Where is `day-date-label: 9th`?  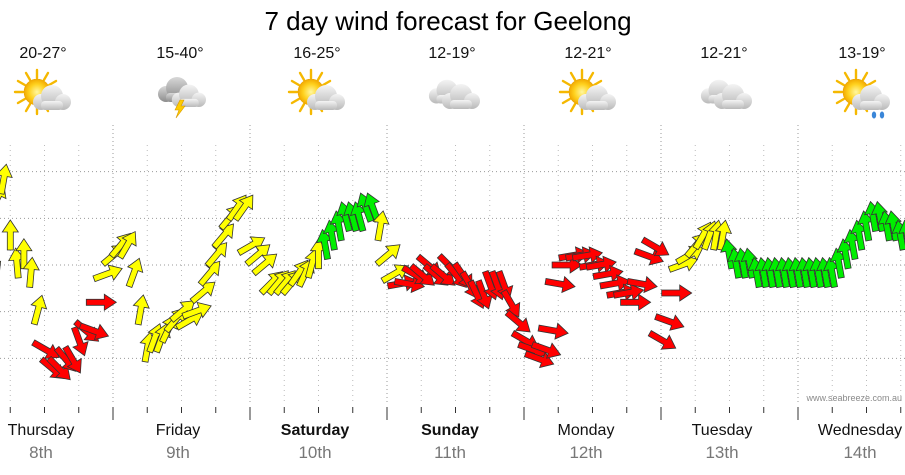
day-date-label: 9th is located at coordinates (178, 452).